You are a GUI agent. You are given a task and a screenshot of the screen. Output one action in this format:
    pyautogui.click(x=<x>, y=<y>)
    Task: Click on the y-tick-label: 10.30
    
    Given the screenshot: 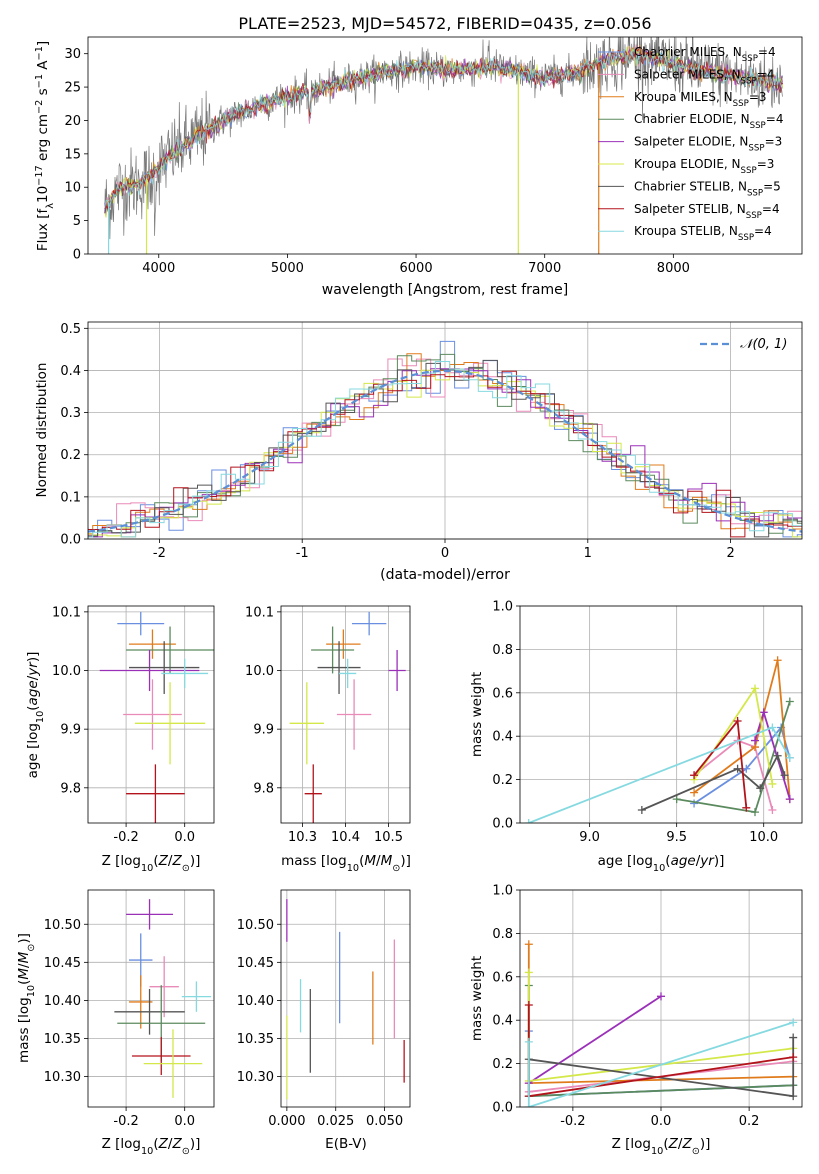 What is the action you would take?
    pyautogui.click(x=62, y=1077)
    